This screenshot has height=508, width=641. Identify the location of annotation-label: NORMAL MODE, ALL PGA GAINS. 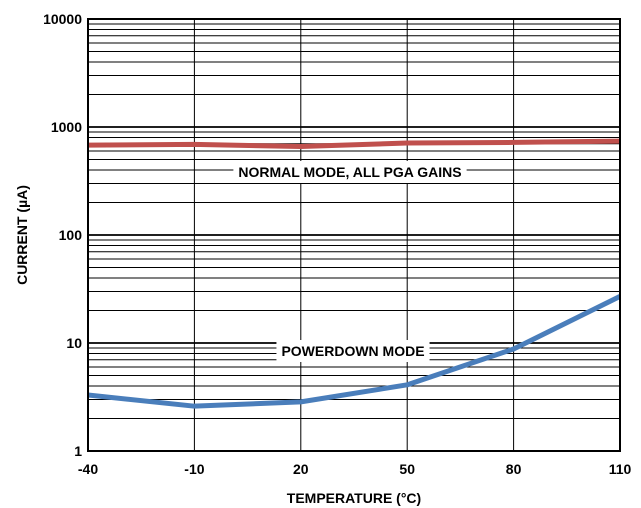
(349, 172).